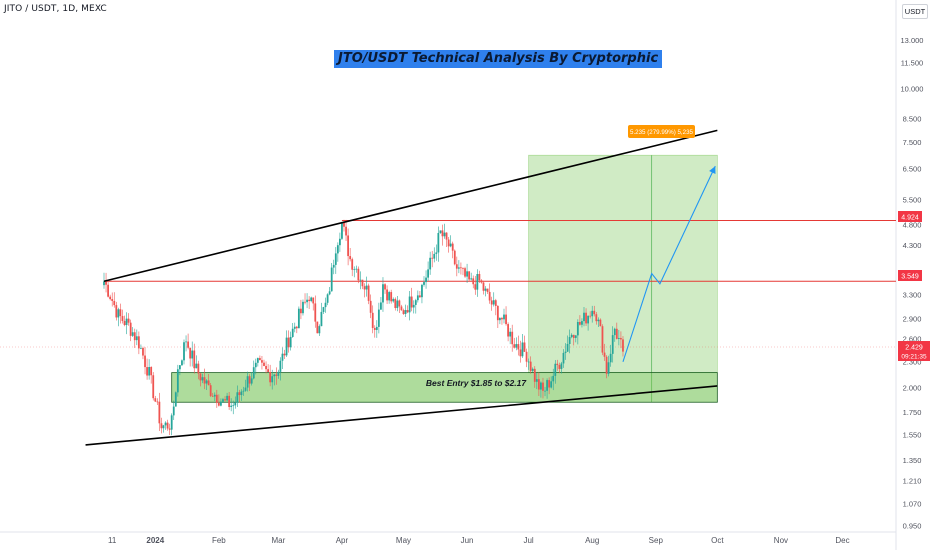  I want to click on price-label-box, so click(910, 216).